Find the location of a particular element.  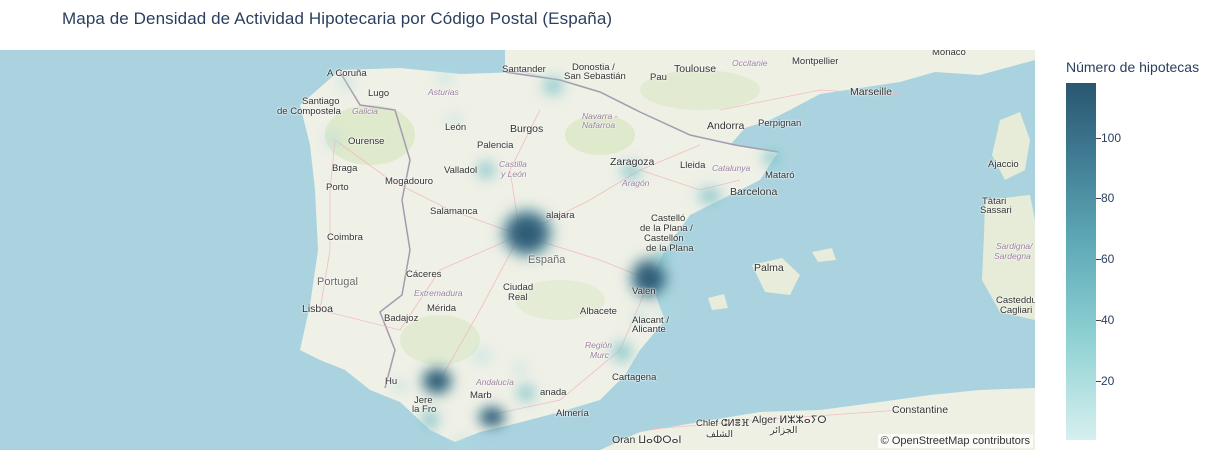

colorbar is located at coordinates (1081, 261).